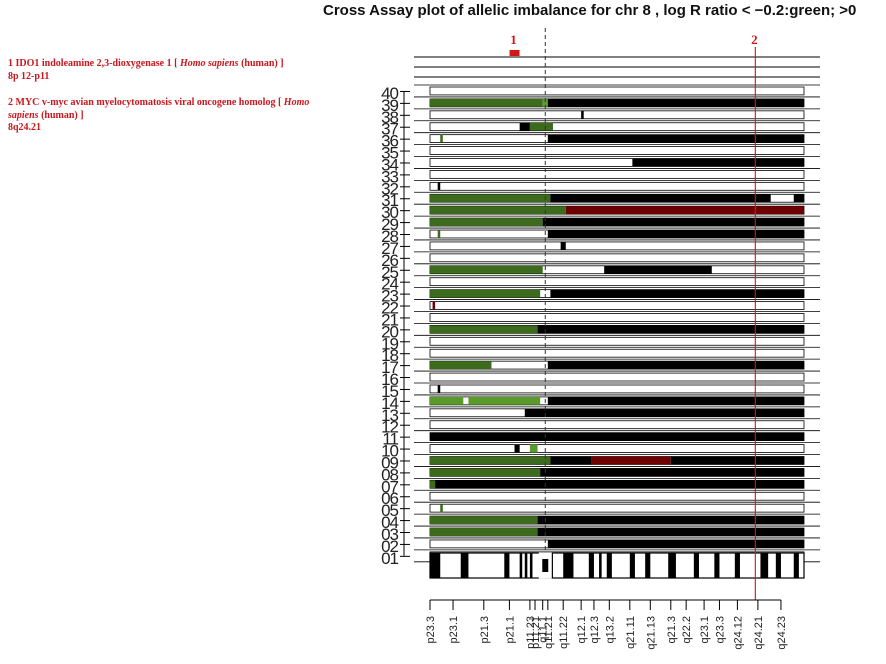 The width and height of the screenshot is (886, 664). What do you see at coordinates (389, 462) in the screenshot?
I see `y-tick-label: 09` at bounding box center [389, 462].